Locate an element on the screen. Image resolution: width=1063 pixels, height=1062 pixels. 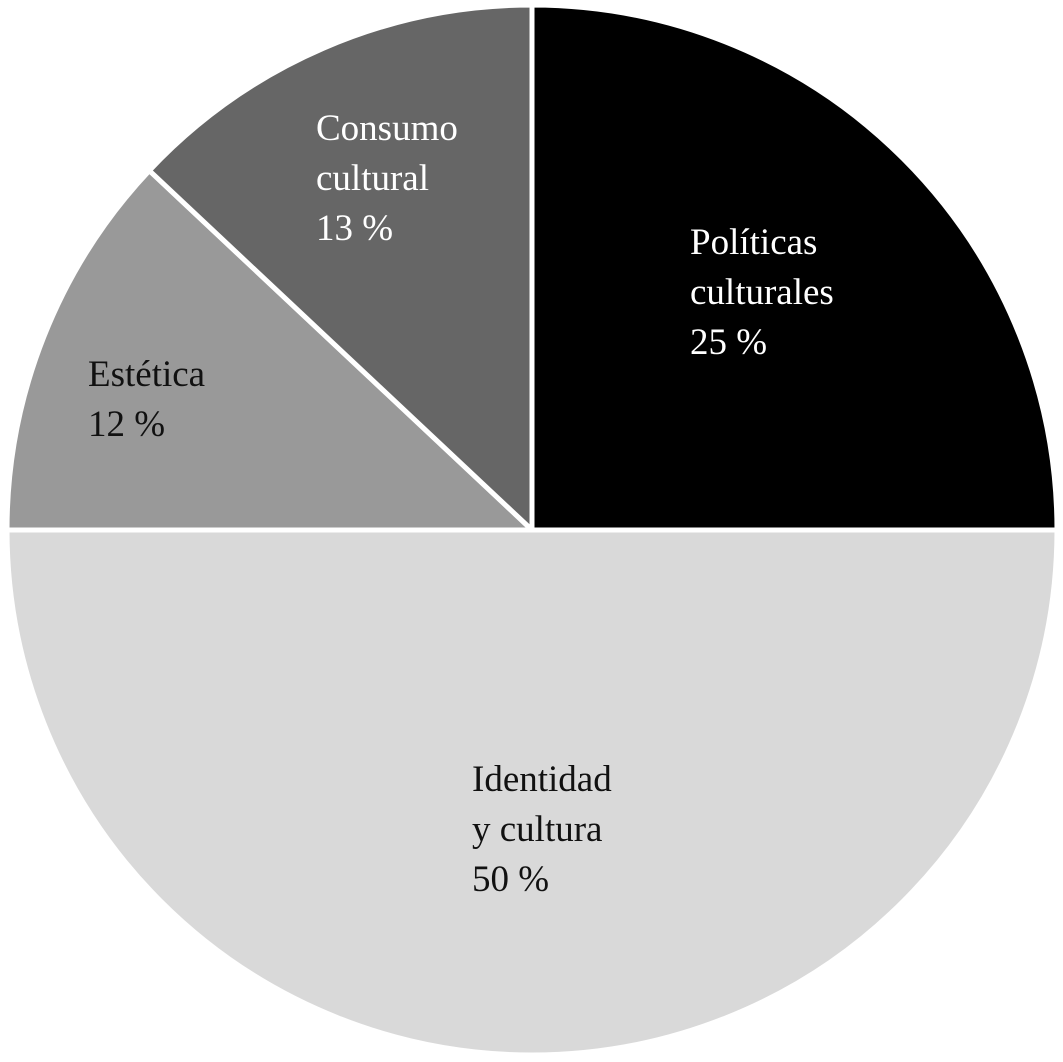
category-label: Identidad y cultura is located at coordinates (542, 804).